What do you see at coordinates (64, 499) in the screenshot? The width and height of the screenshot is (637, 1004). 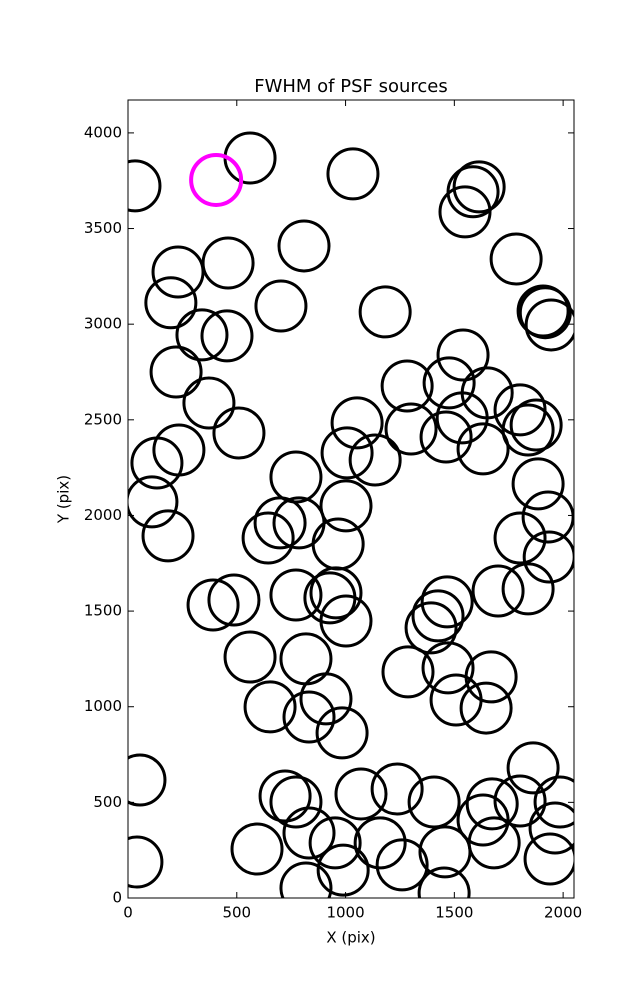 I see `y-axis-label: Y (pix)` at bounding box center [64, 499].